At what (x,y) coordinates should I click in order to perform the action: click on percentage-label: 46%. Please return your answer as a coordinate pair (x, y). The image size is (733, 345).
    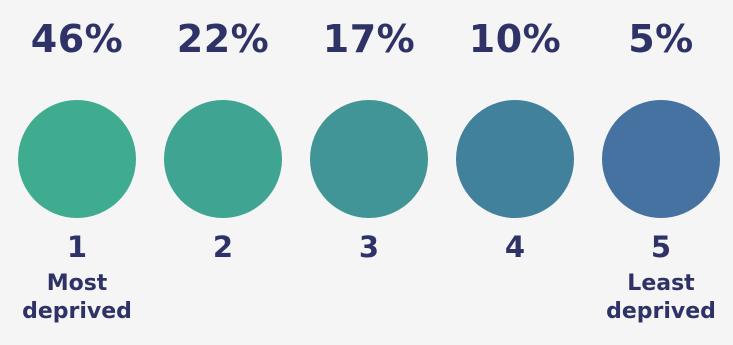
    Looking at the image, I should click on (77, 39).